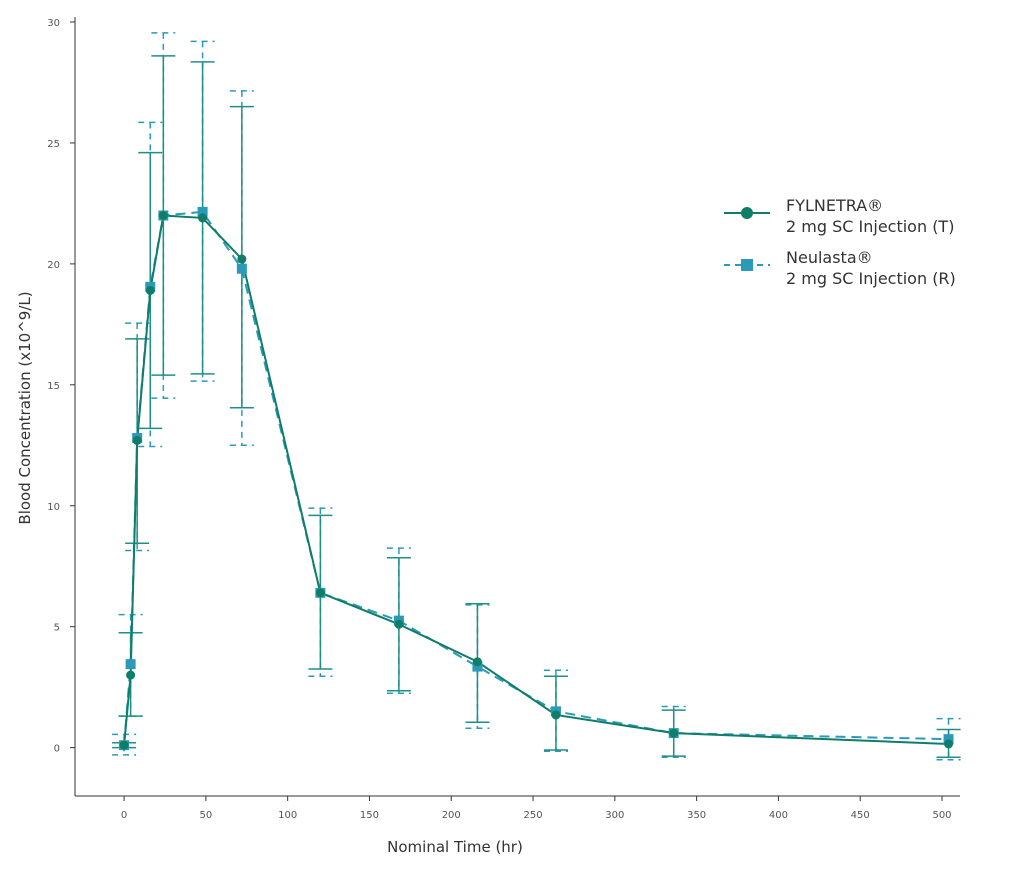 The width and height of the screenshot is (1024, 883). What do you see at coordinates (451, 815) in the screenshot?
I see `x-tick-label: 200` at bounding box center [451, 815].